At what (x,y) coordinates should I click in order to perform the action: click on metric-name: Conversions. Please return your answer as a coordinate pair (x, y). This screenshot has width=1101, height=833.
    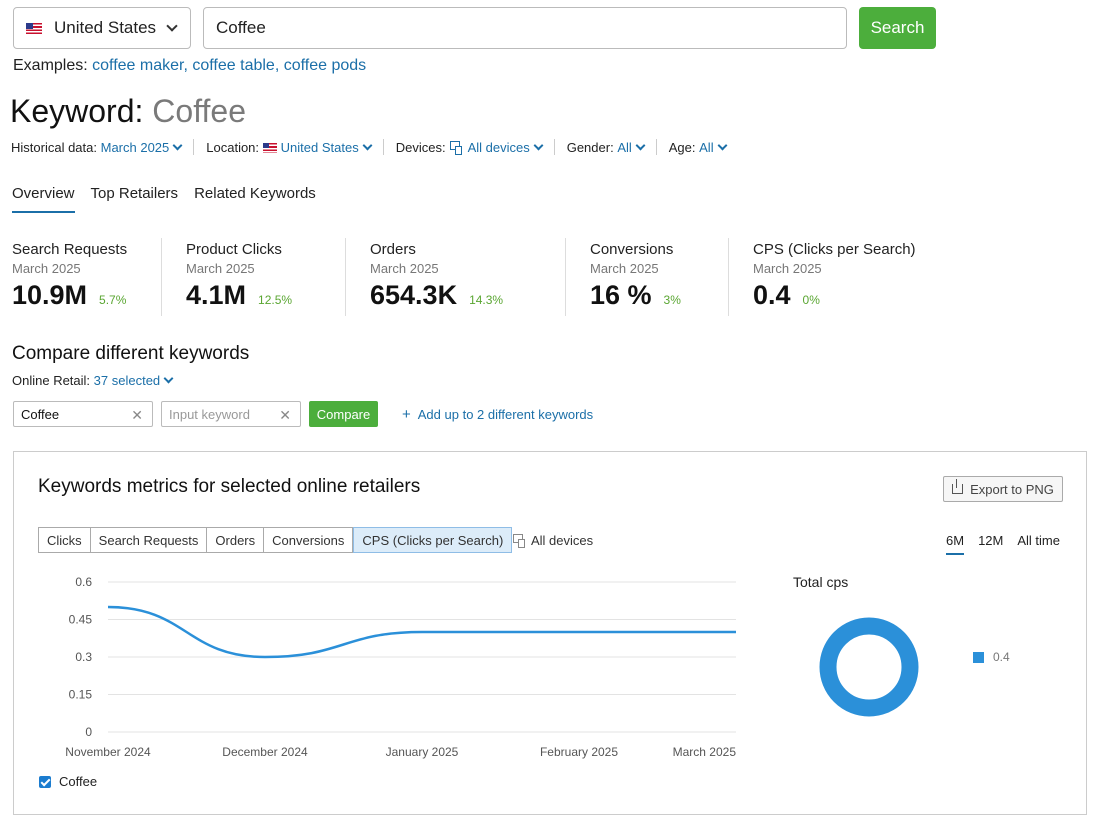
    Looking at the image, I should click on (632, 249).